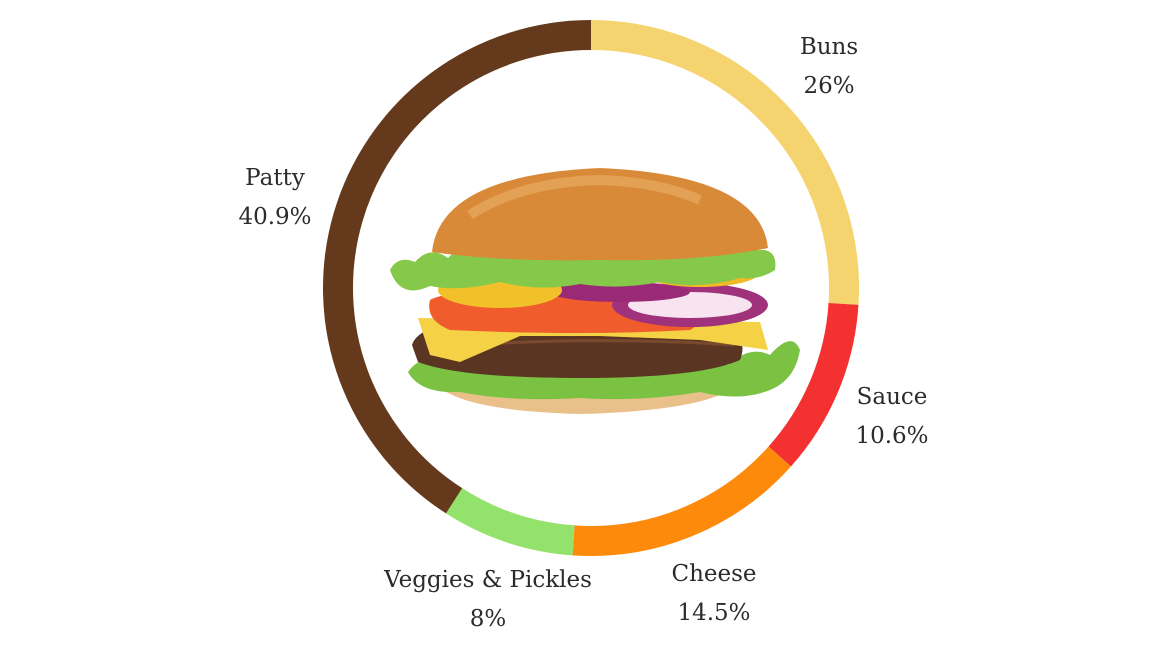 The width and height of the screenshot is (1170, 658). What do you see at coordinates (713, 594) in the screenshot?
I see `slice-label-cheese: Cheese 14.5%` at bounding box center [713, 594].